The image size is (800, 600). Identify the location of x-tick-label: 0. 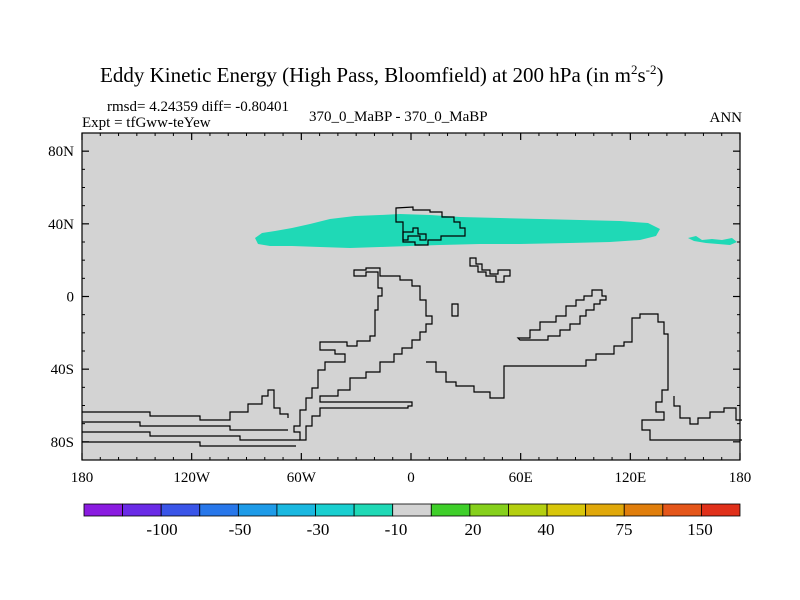
(411, 478).